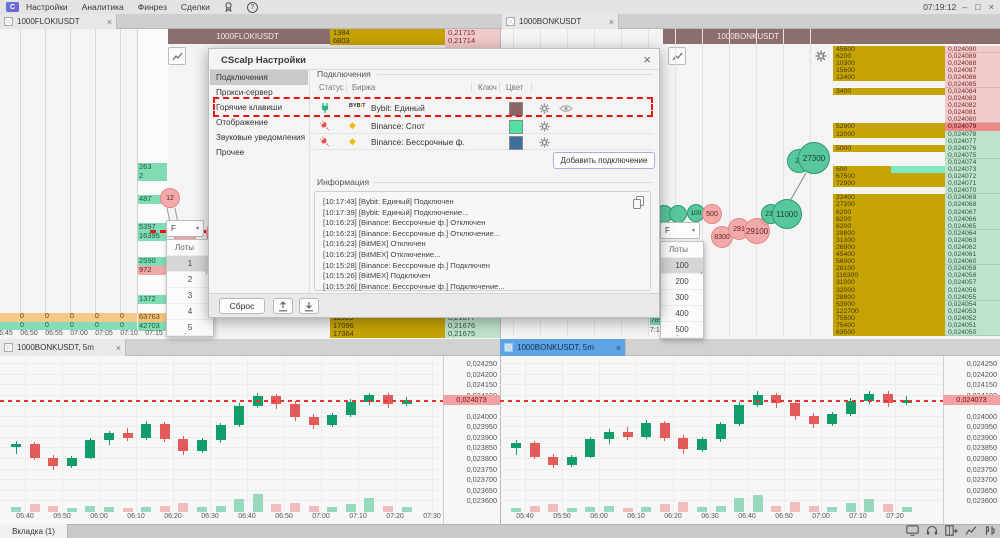 This screenshot has width=1000, height=538. What do you see at coordinates (195, 7) in the screenshot?
I see `menu-item-сделки: Сделки` at bounding box center [195, 7].